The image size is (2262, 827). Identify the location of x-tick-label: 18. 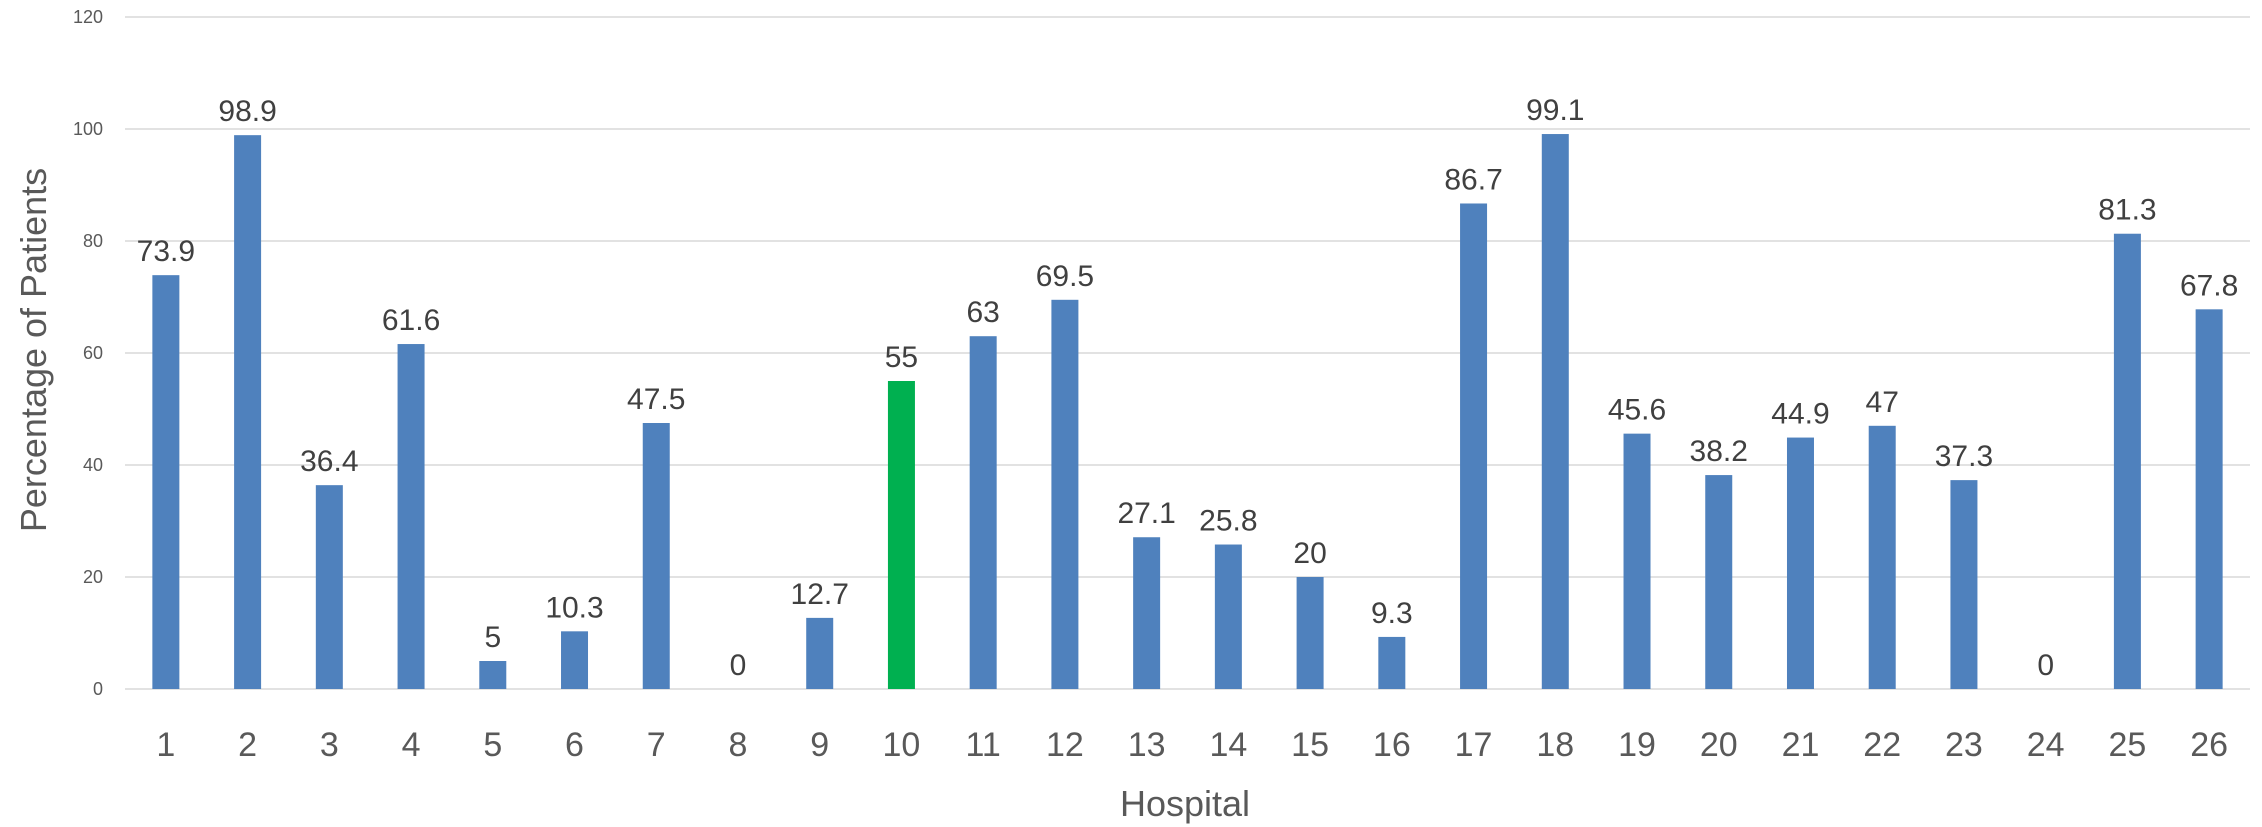
(1555, 745).